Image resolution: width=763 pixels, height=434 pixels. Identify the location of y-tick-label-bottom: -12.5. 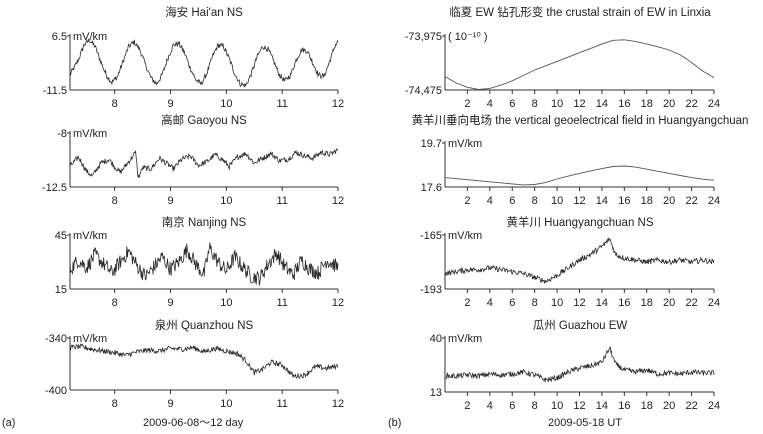
(54, 188).